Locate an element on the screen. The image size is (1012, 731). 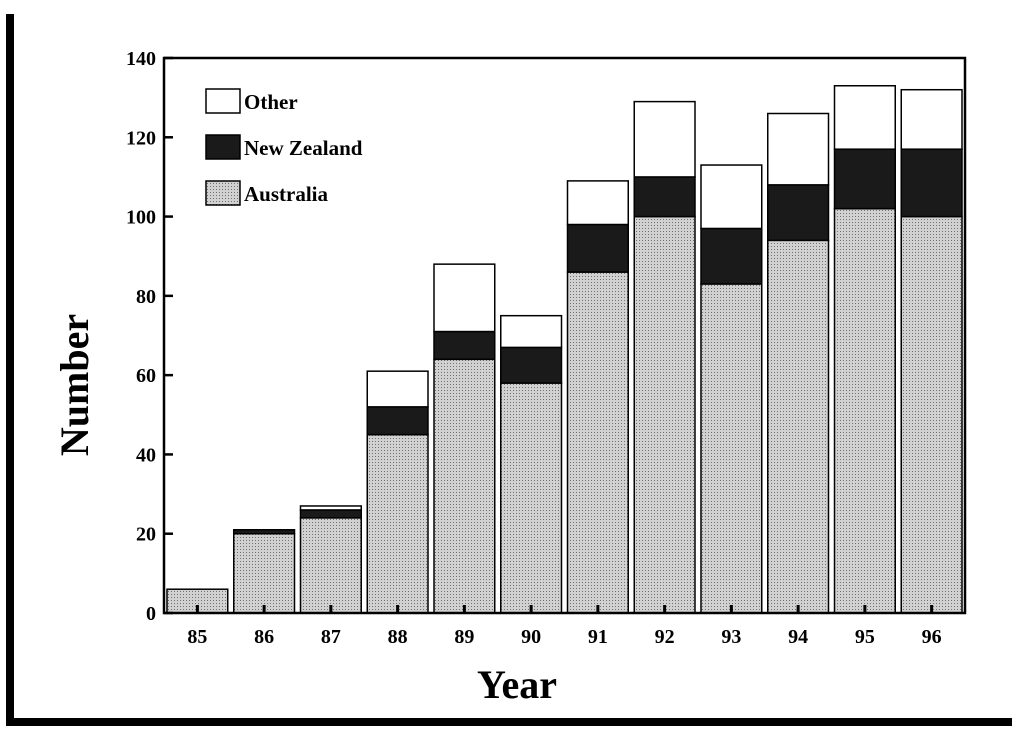
x-tick-label-92: 92 is located at coordinates (665, 637).